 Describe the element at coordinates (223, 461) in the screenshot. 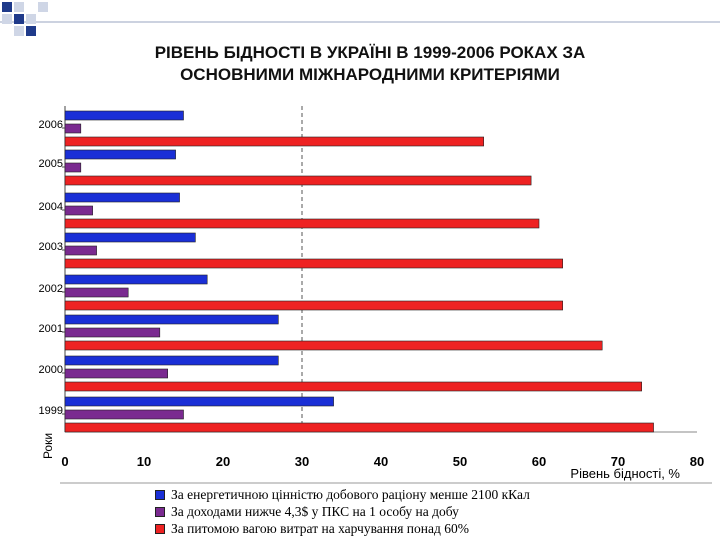

I see `x-tick-label-20: 20` at that location.